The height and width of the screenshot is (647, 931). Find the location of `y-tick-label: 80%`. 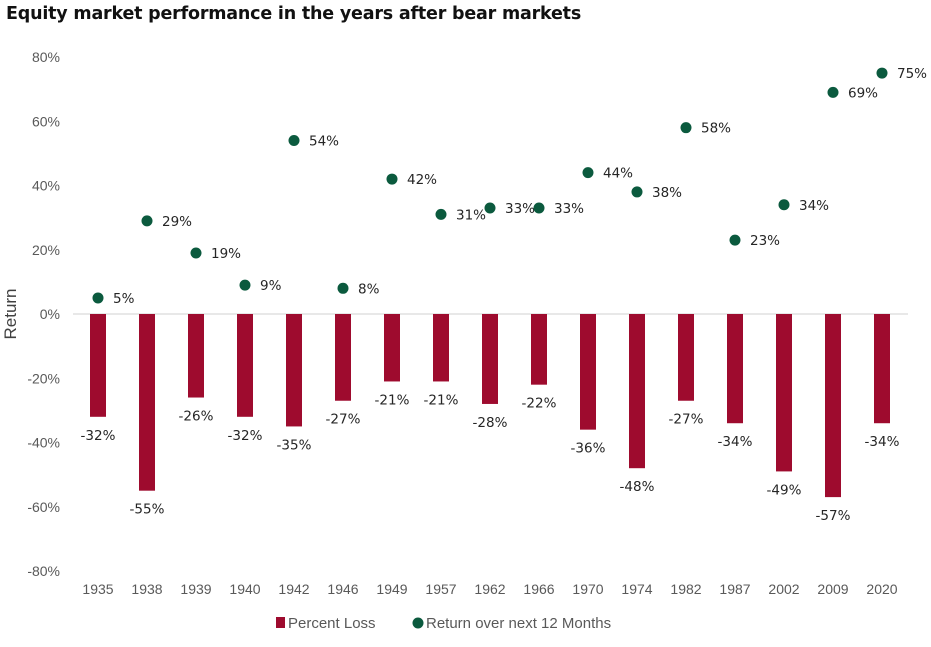

y-tick-label: 80% is located at coordinates (46, 57).